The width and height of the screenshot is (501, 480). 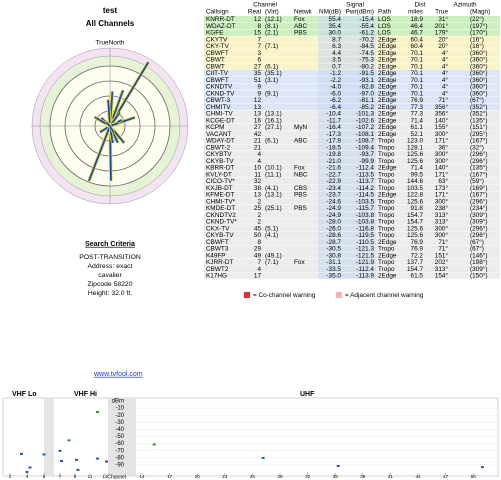 I want to click on cell: KBRR-DT, so click(x=220, y=168).